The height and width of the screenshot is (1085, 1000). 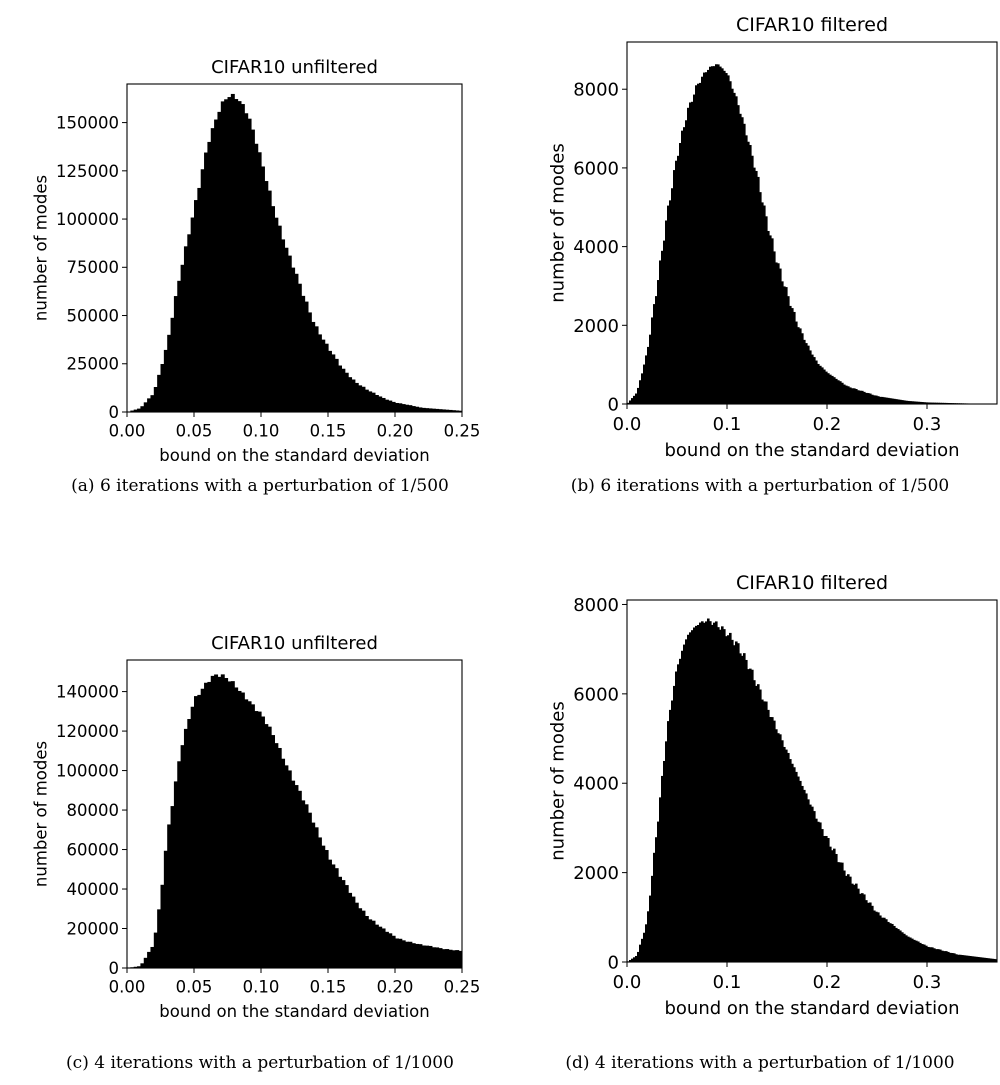 I want to click on y-tick-label: 100000, so click(x=87, y=219).